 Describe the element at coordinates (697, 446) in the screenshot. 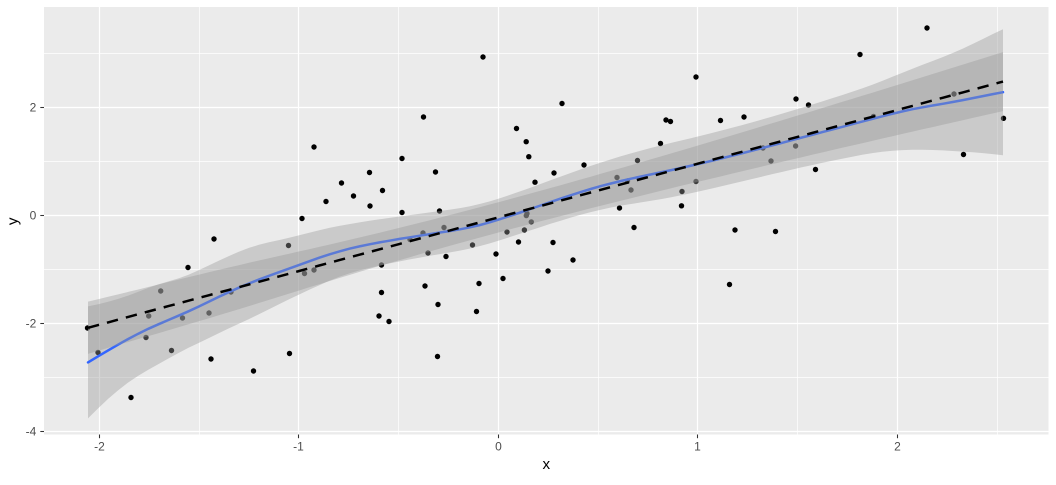

I see `svg-text: 1` at that location.